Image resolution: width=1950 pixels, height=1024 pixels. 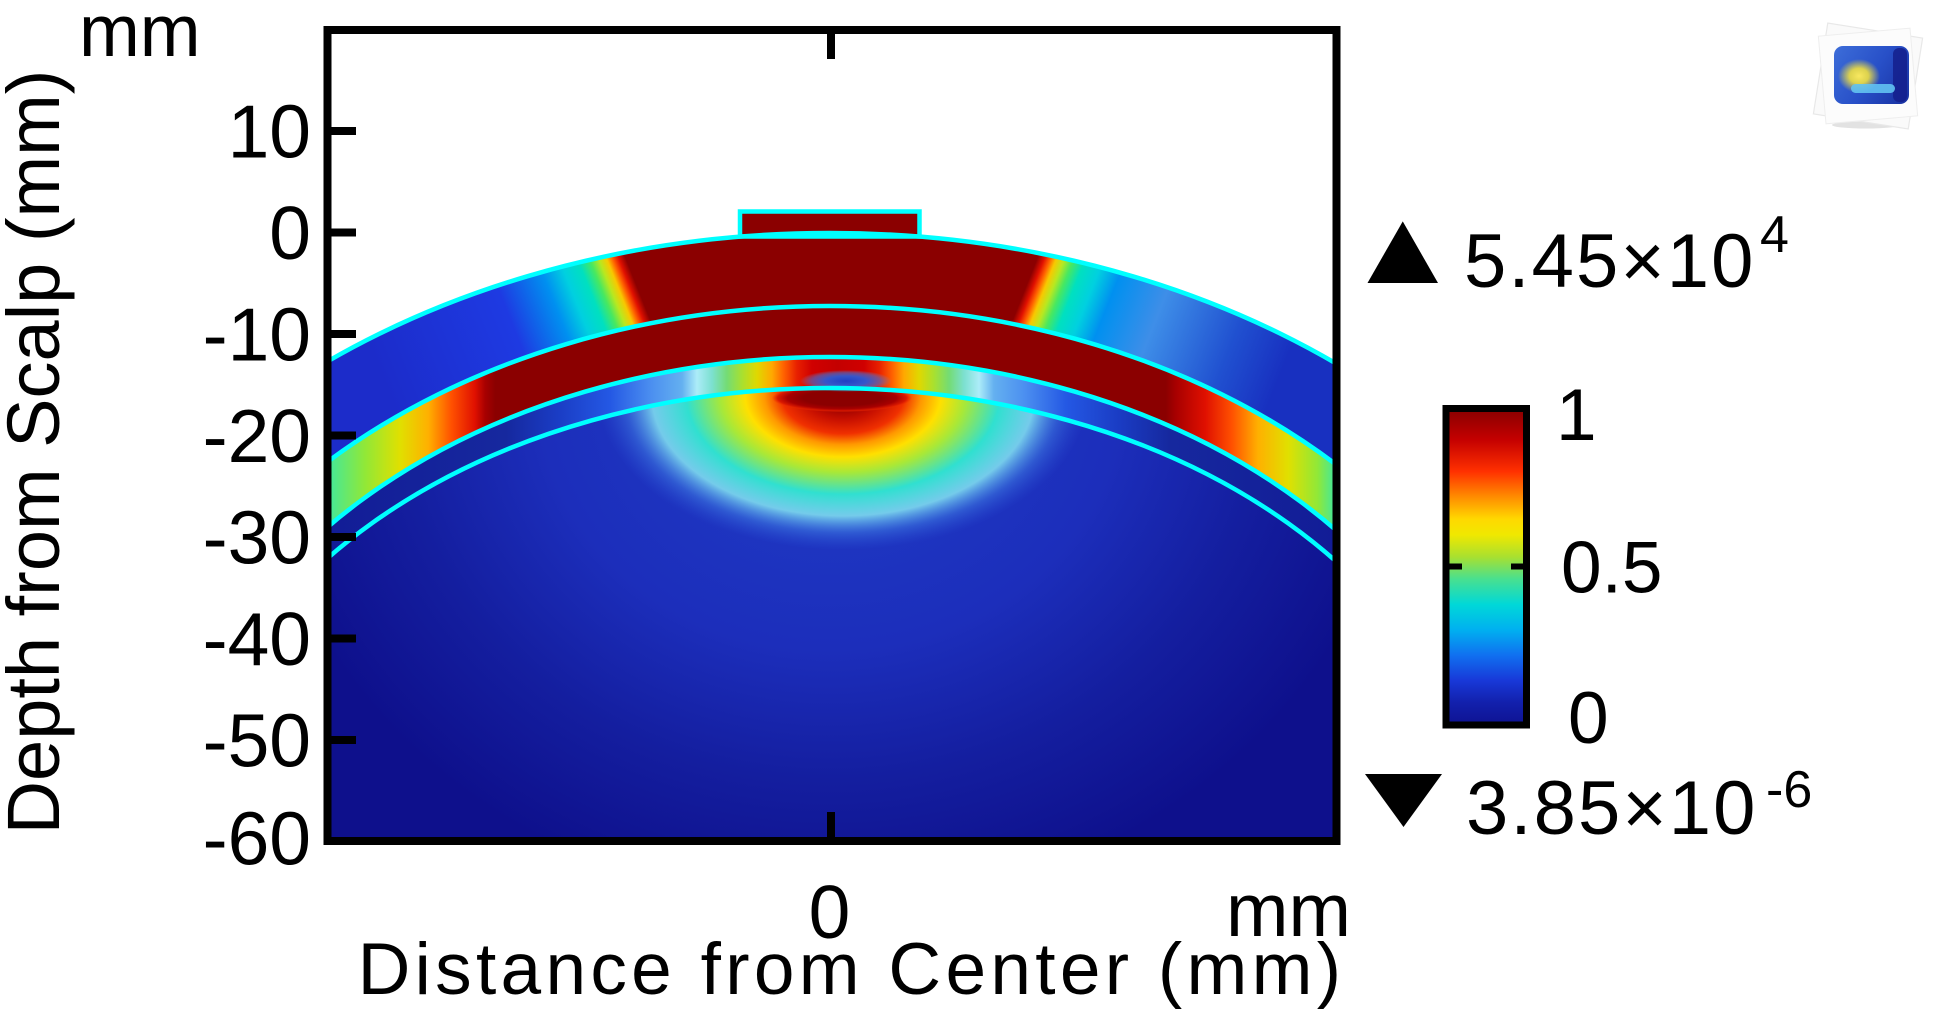 What do you see at coordinates (1612, 808) in the screenshot?
I see `svg-text: 3.85×10` at bounding box center [1612, 808].